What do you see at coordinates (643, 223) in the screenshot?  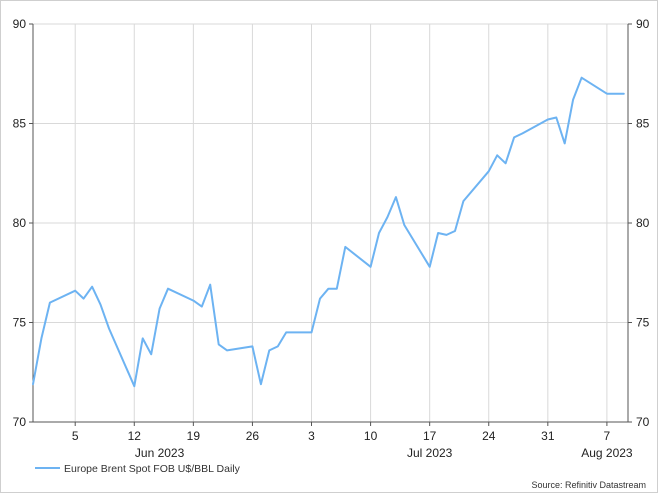 I see `y-tick-label-right: 80` at bounding box center [643, 223].